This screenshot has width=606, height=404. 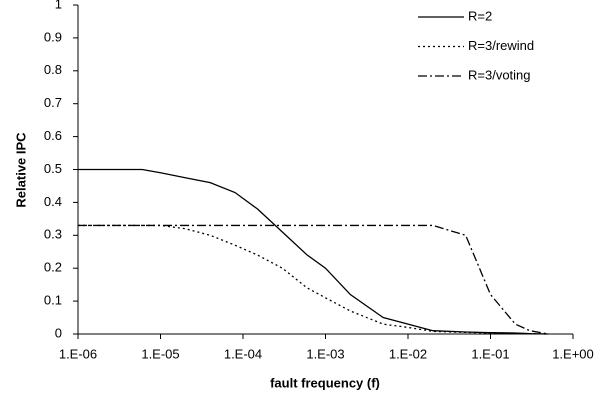 What do you see at coordinates (325, 382) in the screenshot?
I see `x-axis-label: fault frequency (f)` at bounding box center [325, 382].